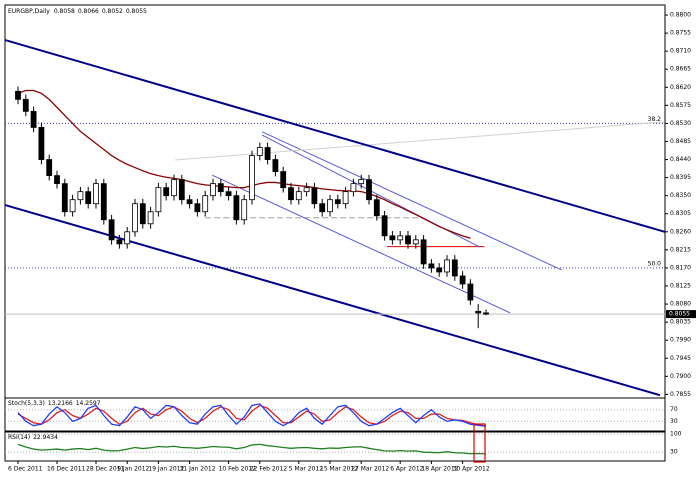  What do you see at coordinates (33, 437) in the screenshot?
I see `rsi-label: RSI(14) 22.9434` at bounding box center [33, 437].